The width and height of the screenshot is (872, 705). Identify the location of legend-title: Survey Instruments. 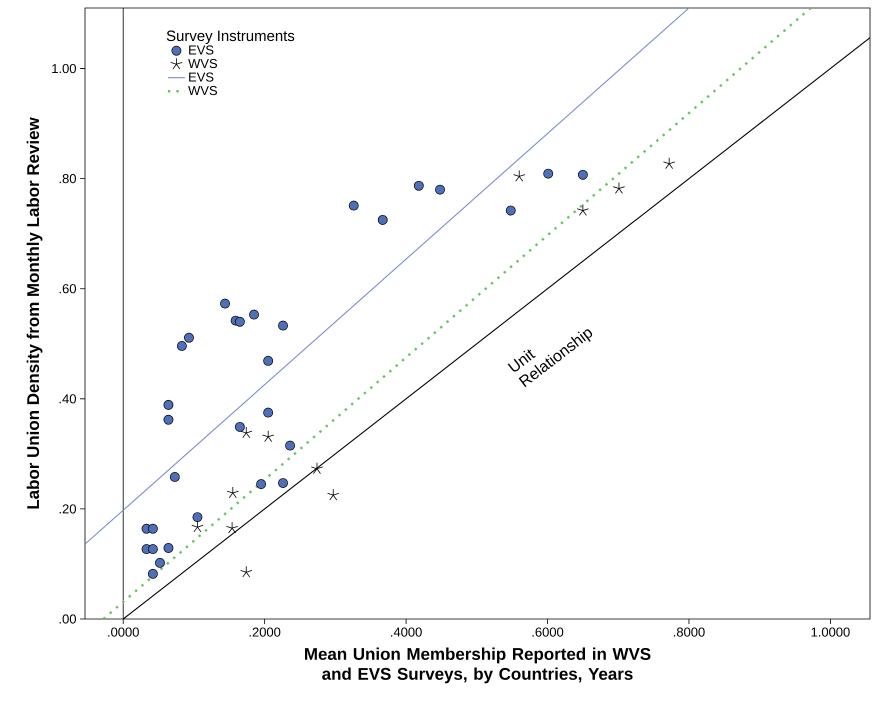
(230, 37).